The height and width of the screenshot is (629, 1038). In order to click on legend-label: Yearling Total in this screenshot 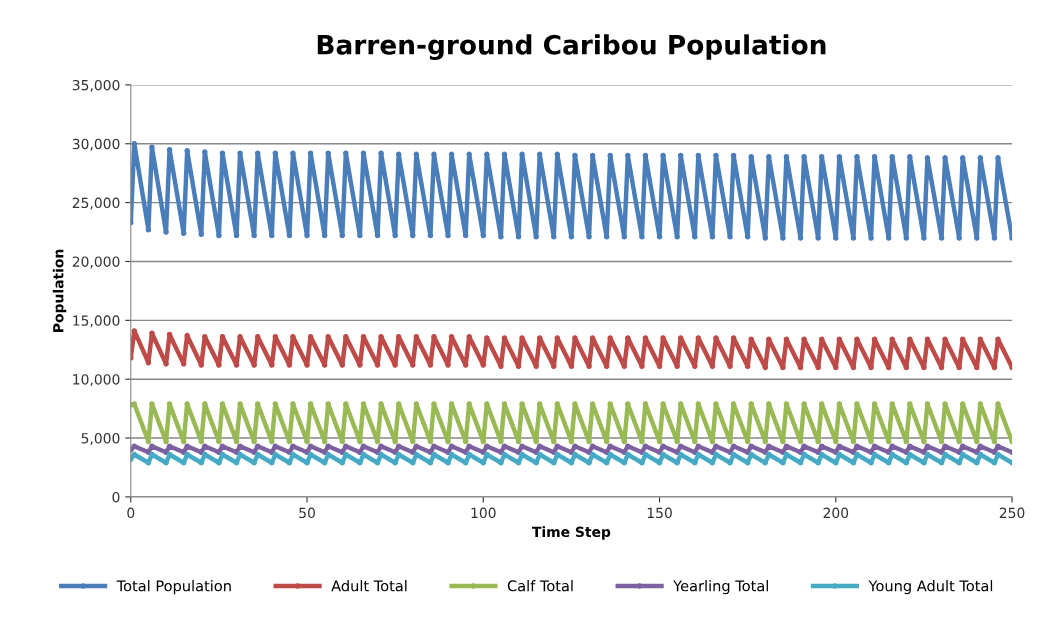, I will do `click(720, 587)`.